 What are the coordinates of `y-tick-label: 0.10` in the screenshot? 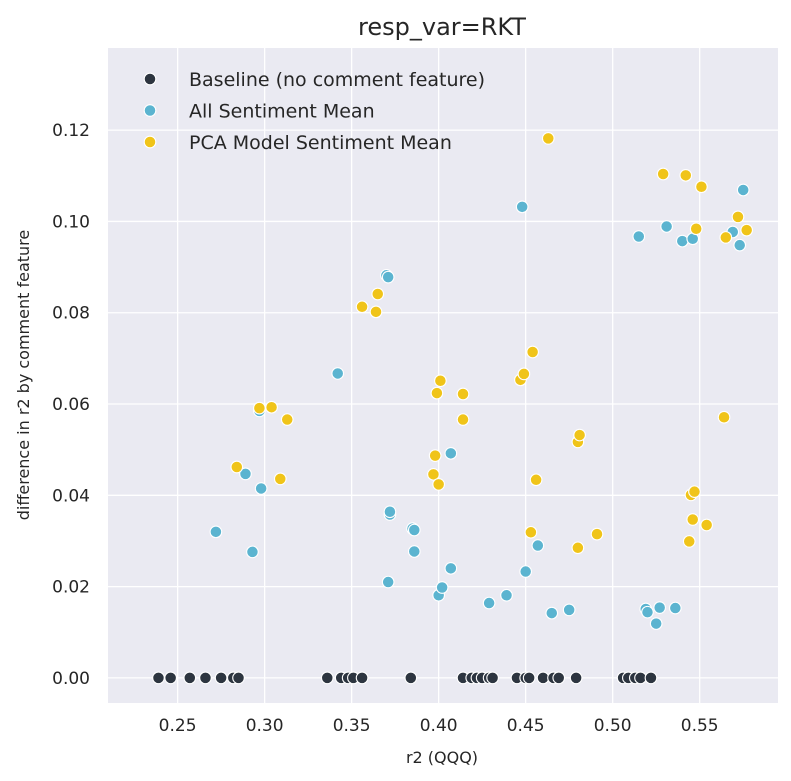 It's located at (71, 222).